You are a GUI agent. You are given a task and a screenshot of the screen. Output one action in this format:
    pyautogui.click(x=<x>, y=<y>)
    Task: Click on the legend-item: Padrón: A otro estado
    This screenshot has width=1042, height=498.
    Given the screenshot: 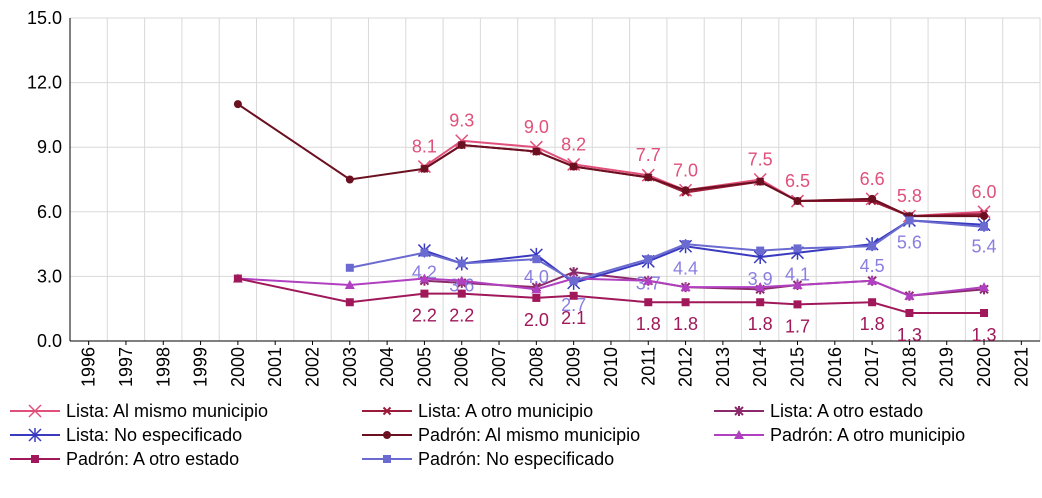 What is the action you would take?
    pyautogui.click(x=124, y=459)
    